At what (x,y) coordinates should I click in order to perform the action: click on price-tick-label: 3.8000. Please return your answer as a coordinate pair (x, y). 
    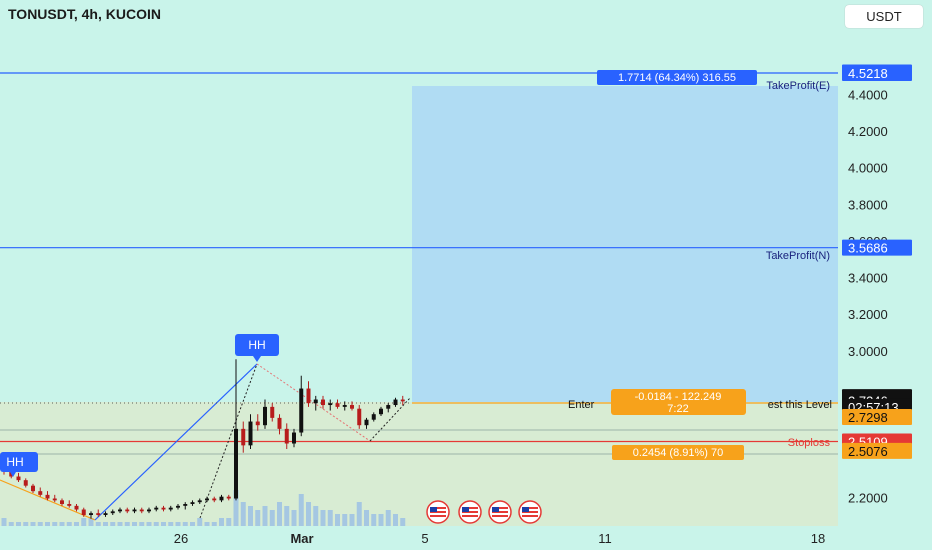
    Looking at the image, I should click on (868, 204).